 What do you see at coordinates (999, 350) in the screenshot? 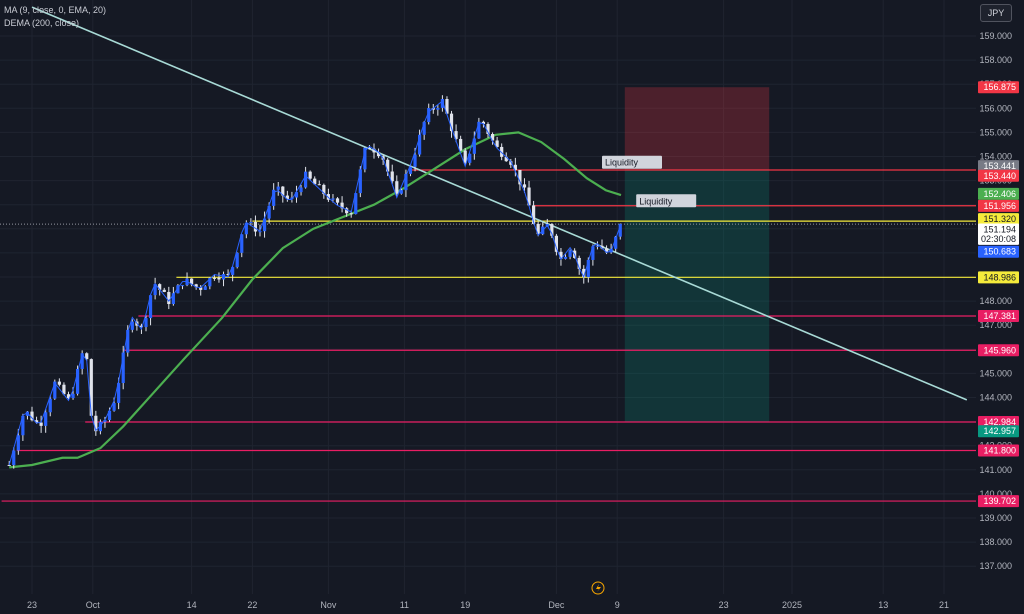
I see `price-badge-label: 145.960` at bounding box center [999, 350].